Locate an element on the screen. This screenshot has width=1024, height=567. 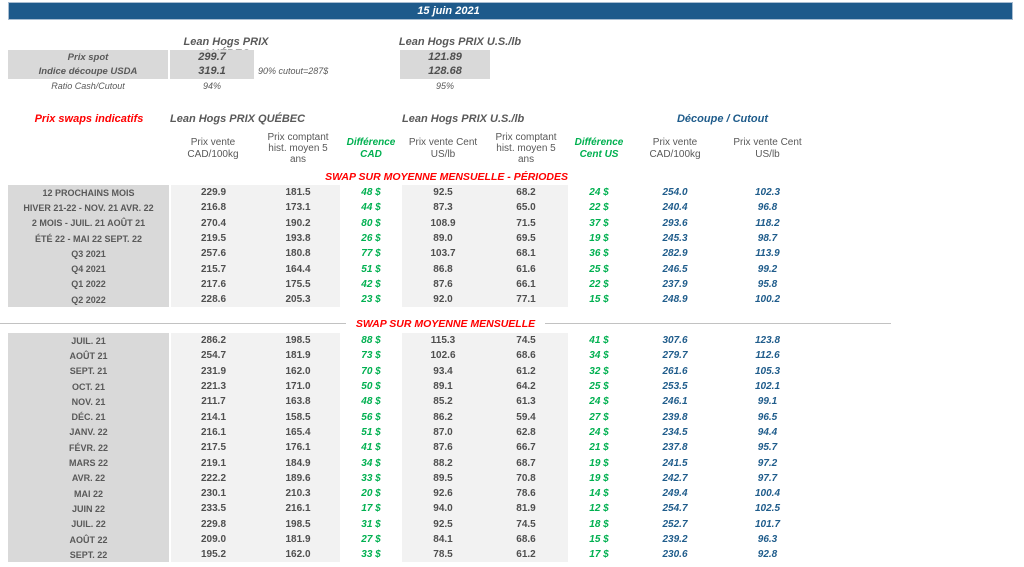
value-cell: 162.0 is located at coordinates (298, 555).